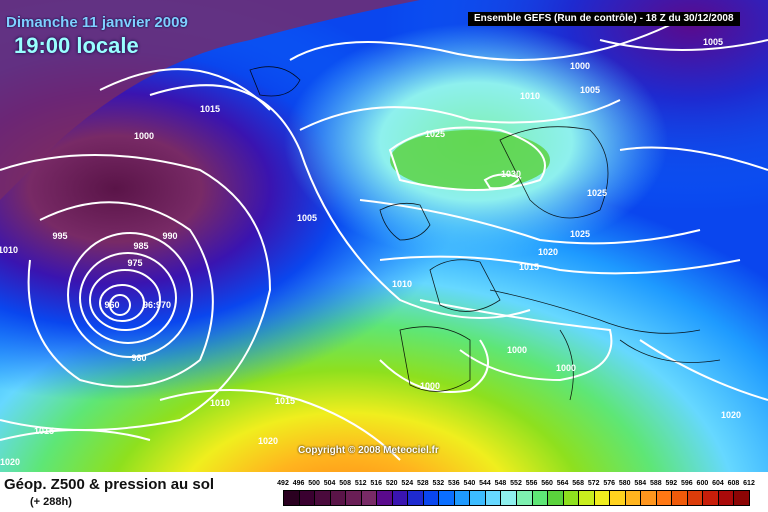 Image resolution: width=768 pixels, height=512 pixels. I want to click on scale-tick-label: 504, so click(329, 483).